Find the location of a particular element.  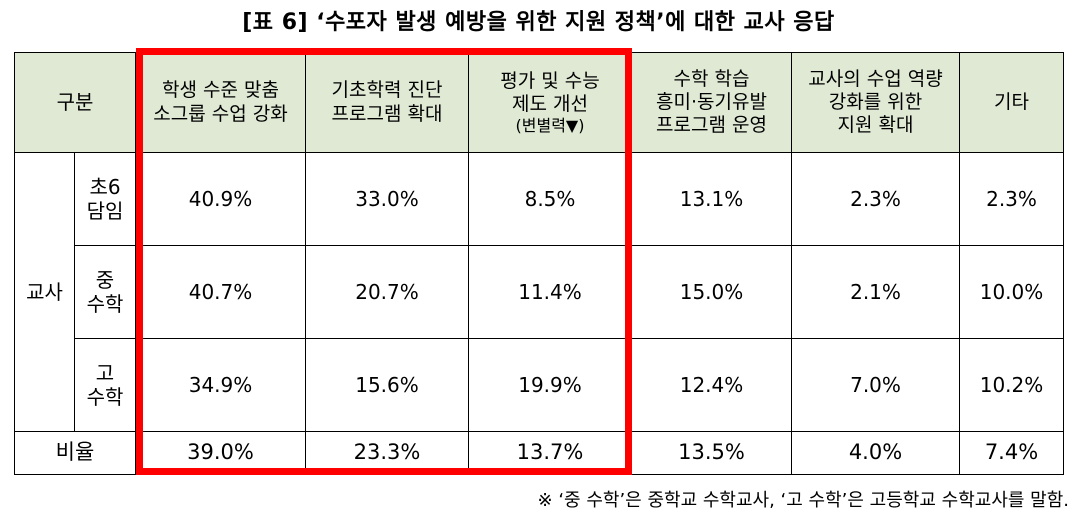

cell-r0-c5: 2.3% is located at coordinates (1011, 199).